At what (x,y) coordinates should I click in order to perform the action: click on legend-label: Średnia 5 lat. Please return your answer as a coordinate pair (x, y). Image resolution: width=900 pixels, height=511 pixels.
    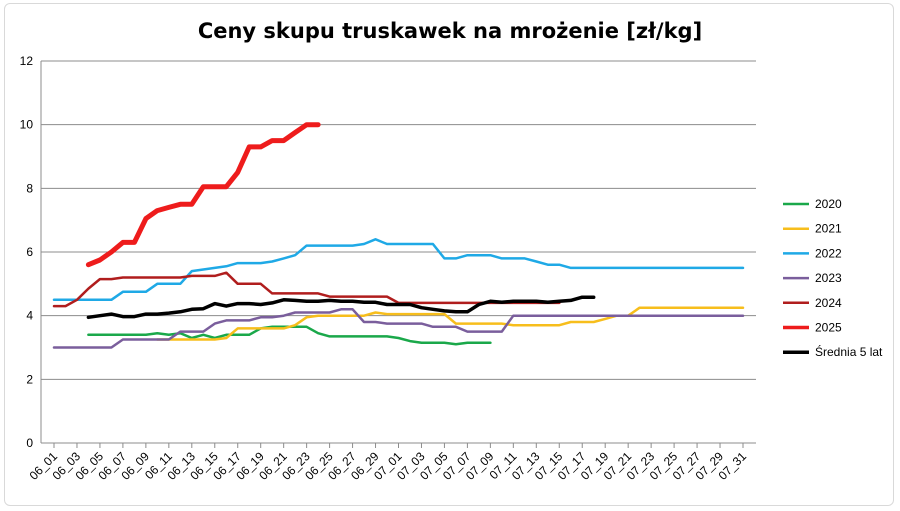
    Looking at the image, I should click on (849, 351).